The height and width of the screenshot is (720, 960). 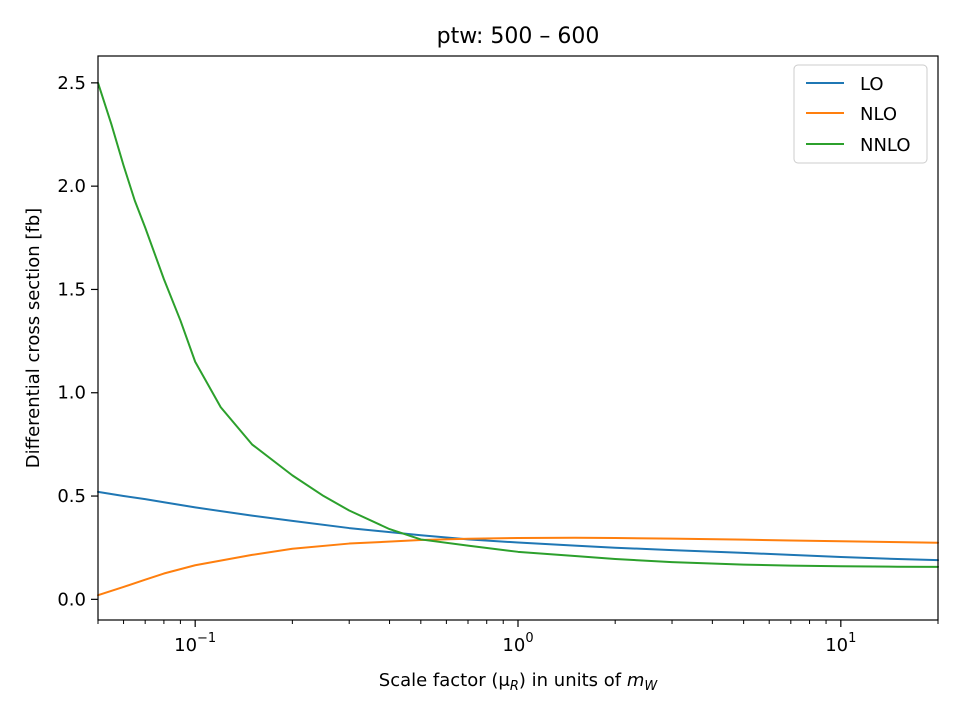 I want to click on x-tick-label: 10¹, so click(x=840, y=643).